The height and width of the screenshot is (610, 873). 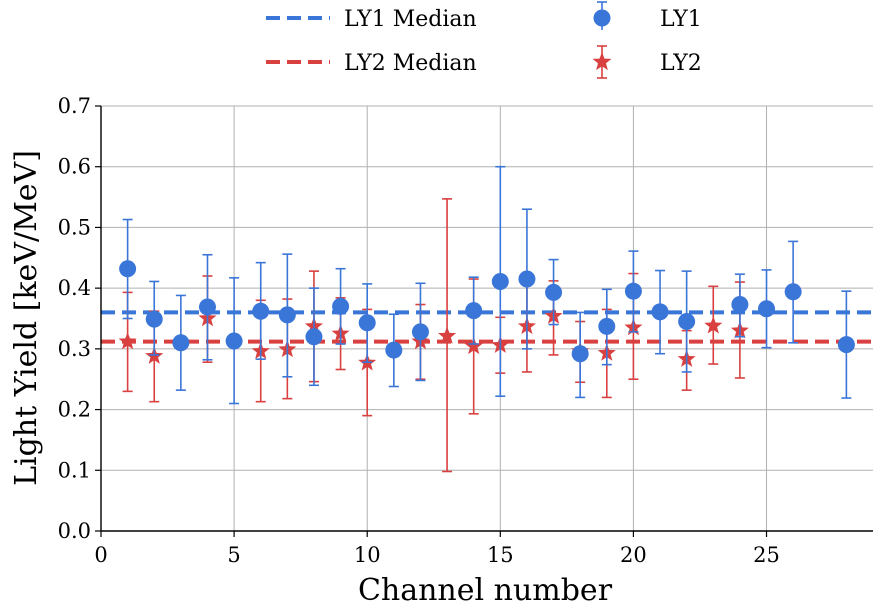 I want to click on legend-label-ly2: LY2, so click(x=681, y=63).